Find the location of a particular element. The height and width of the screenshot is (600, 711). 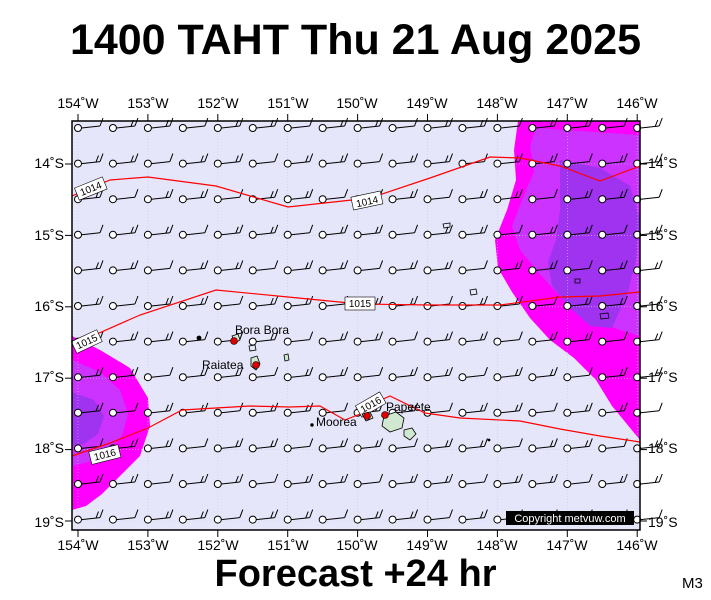

lat-label-right-15s: 15˚S is located at coordinates (663, 235).